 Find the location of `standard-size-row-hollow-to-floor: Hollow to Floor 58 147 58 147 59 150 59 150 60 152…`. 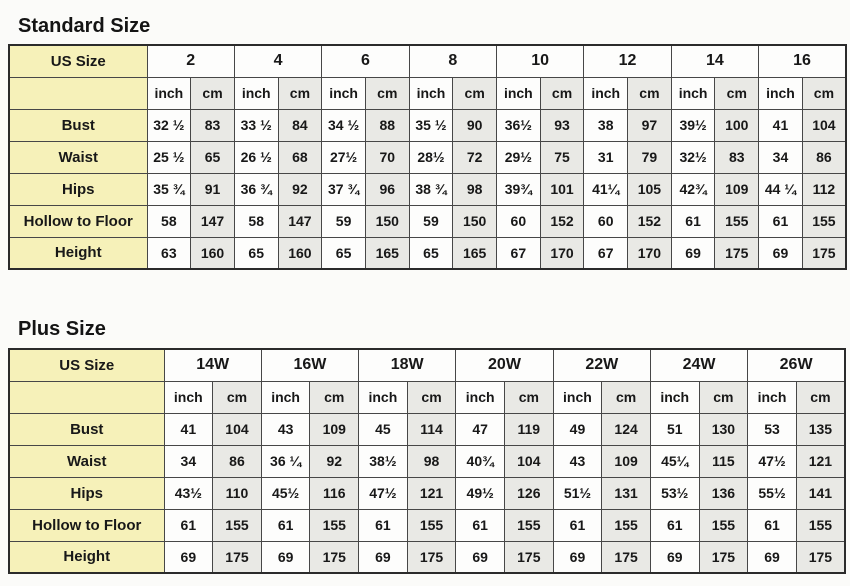

standard-size-row-hollow-to-floor: Hollow to Floor 58 147 58 147 59 150 59 150 60 152… is located at coordinates (427, 221).